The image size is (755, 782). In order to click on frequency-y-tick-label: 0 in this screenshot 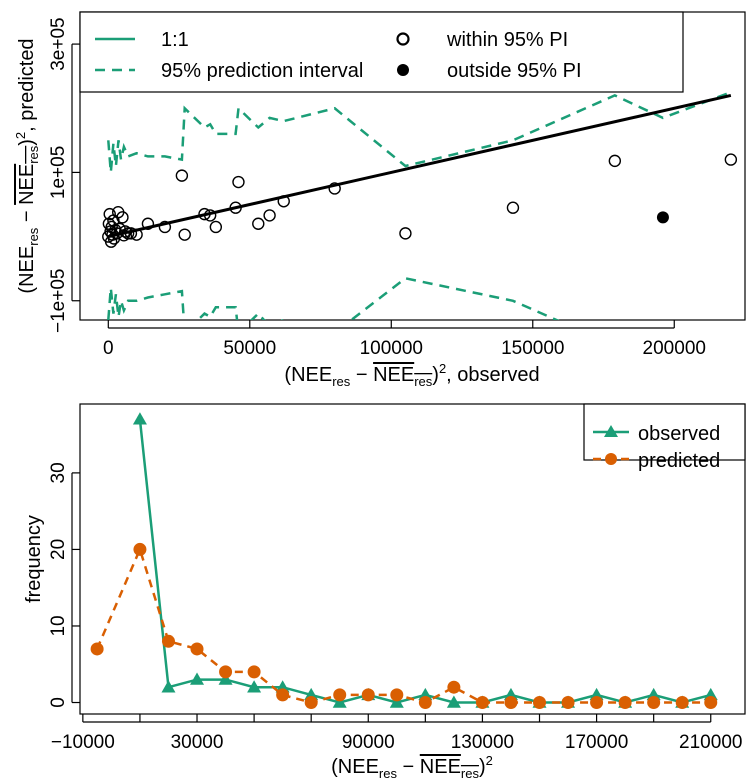, I will do `click(58, 702)`.